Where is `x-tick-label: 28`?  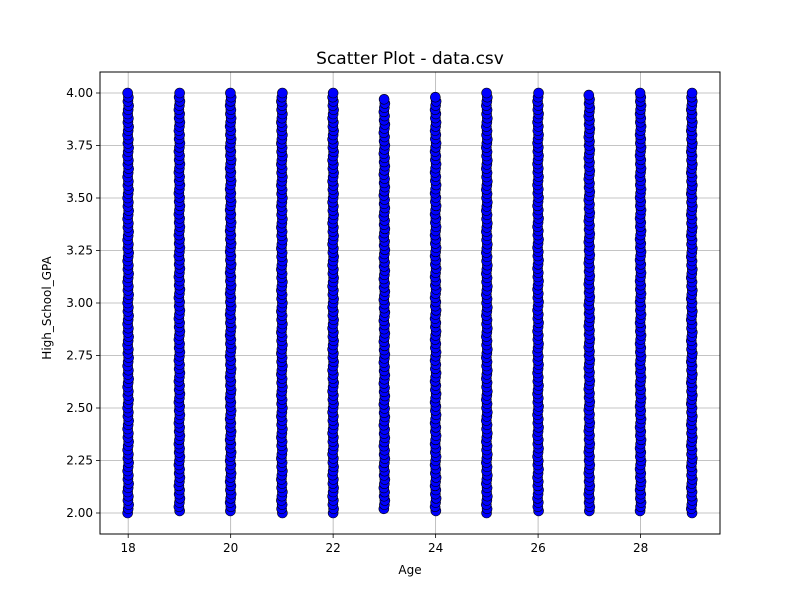 x-tick-label: 28 is located at coordinates (640, 548).